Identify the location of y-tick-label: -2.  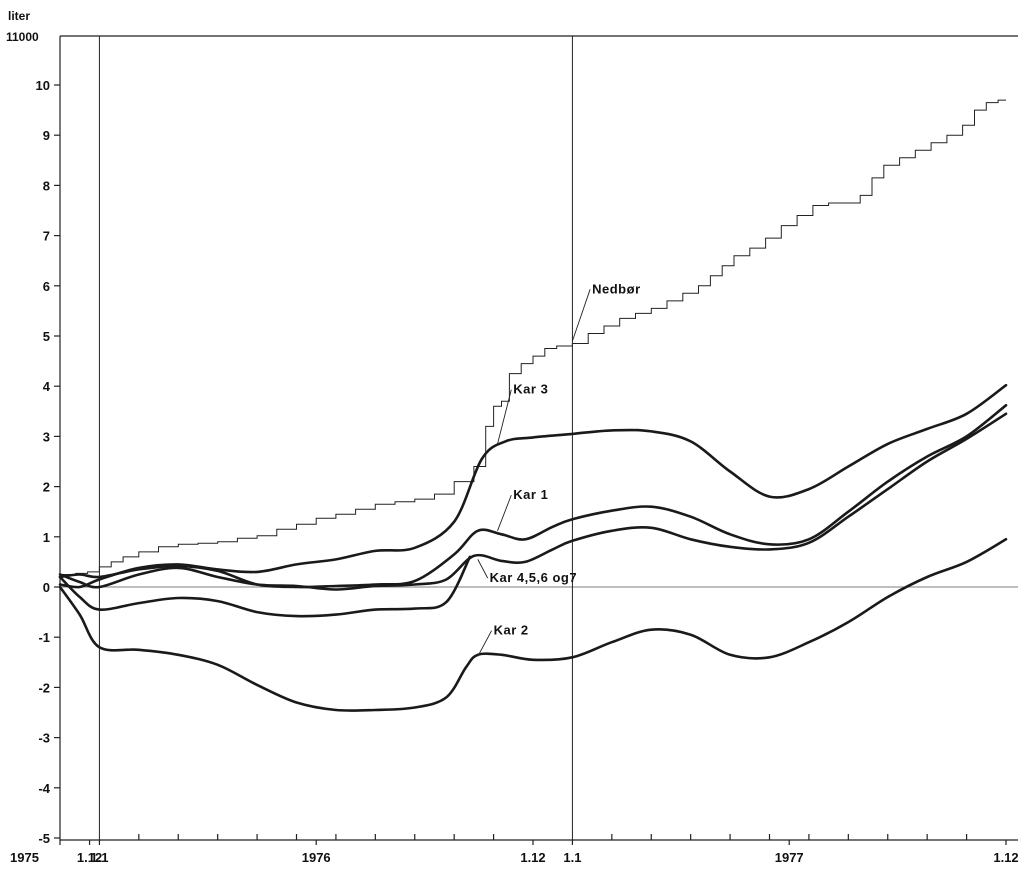
(44, 687).